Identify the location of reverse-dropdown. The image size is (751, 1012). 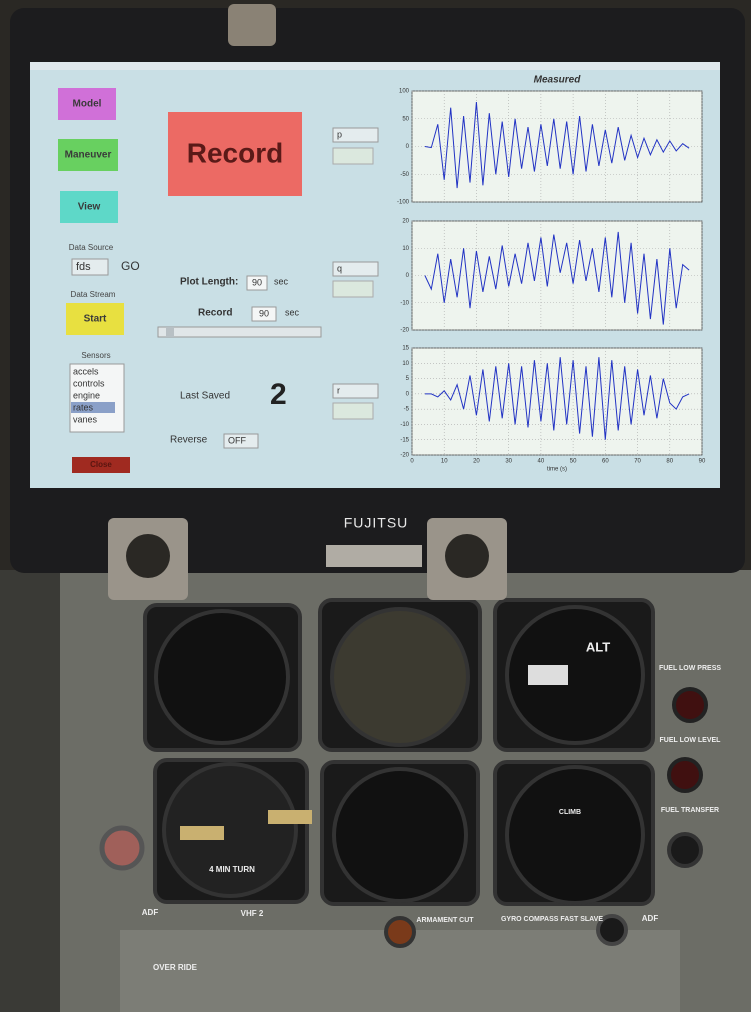
(241, 441).